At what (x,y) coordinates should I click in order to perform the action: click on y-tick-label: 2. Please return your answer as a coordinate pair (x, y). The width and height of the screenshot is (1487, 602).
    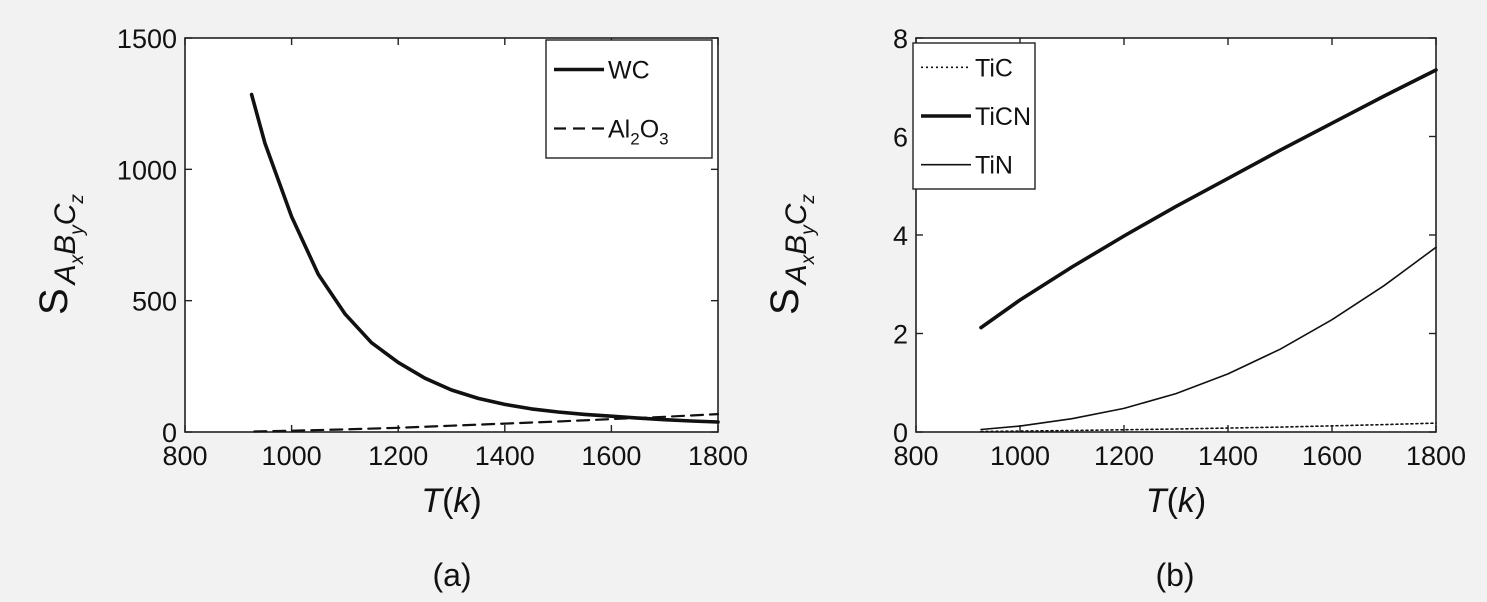
    Looking at the image, I should click on (900, 335).